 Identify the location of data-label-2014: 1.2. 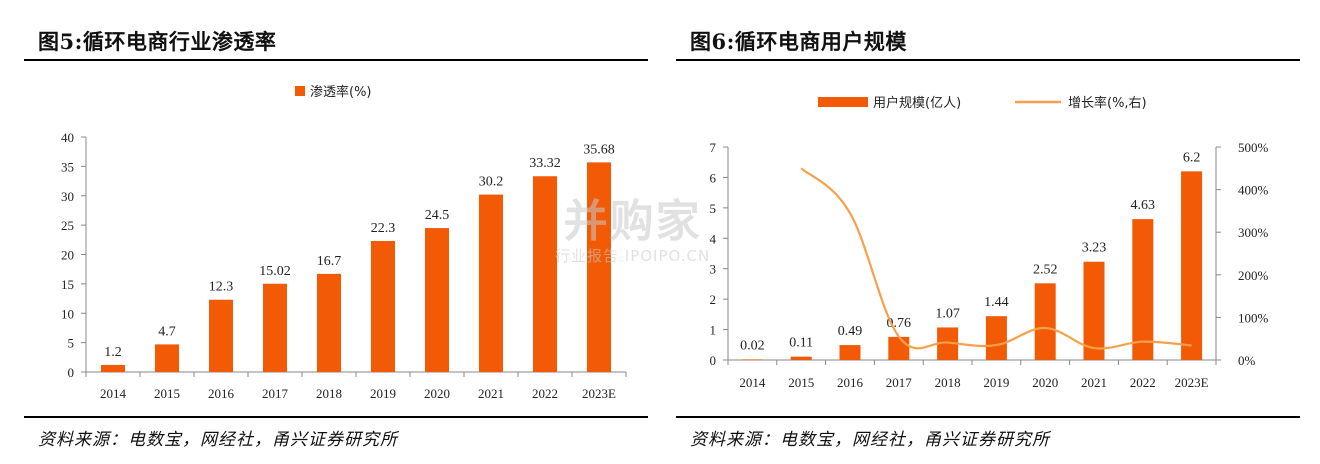
(113, 352).